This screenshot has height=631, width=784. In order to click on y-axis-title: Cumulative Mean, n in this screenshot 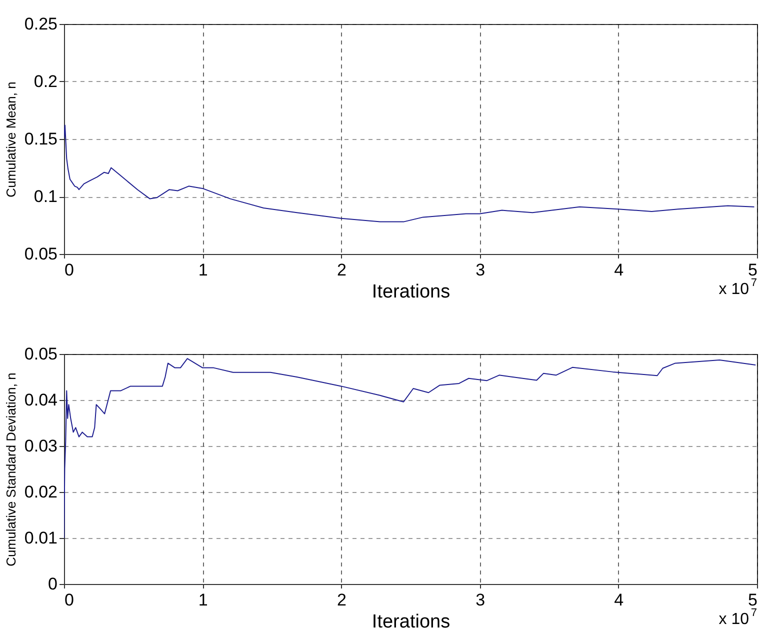, I will do `click(10, 140)`.